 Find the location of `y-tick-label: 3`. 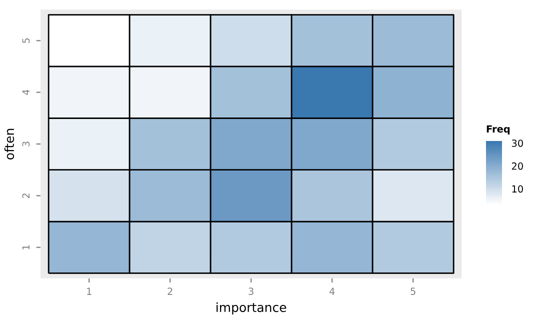

y-tick-label: 3 is located at coordinates (26, 144).